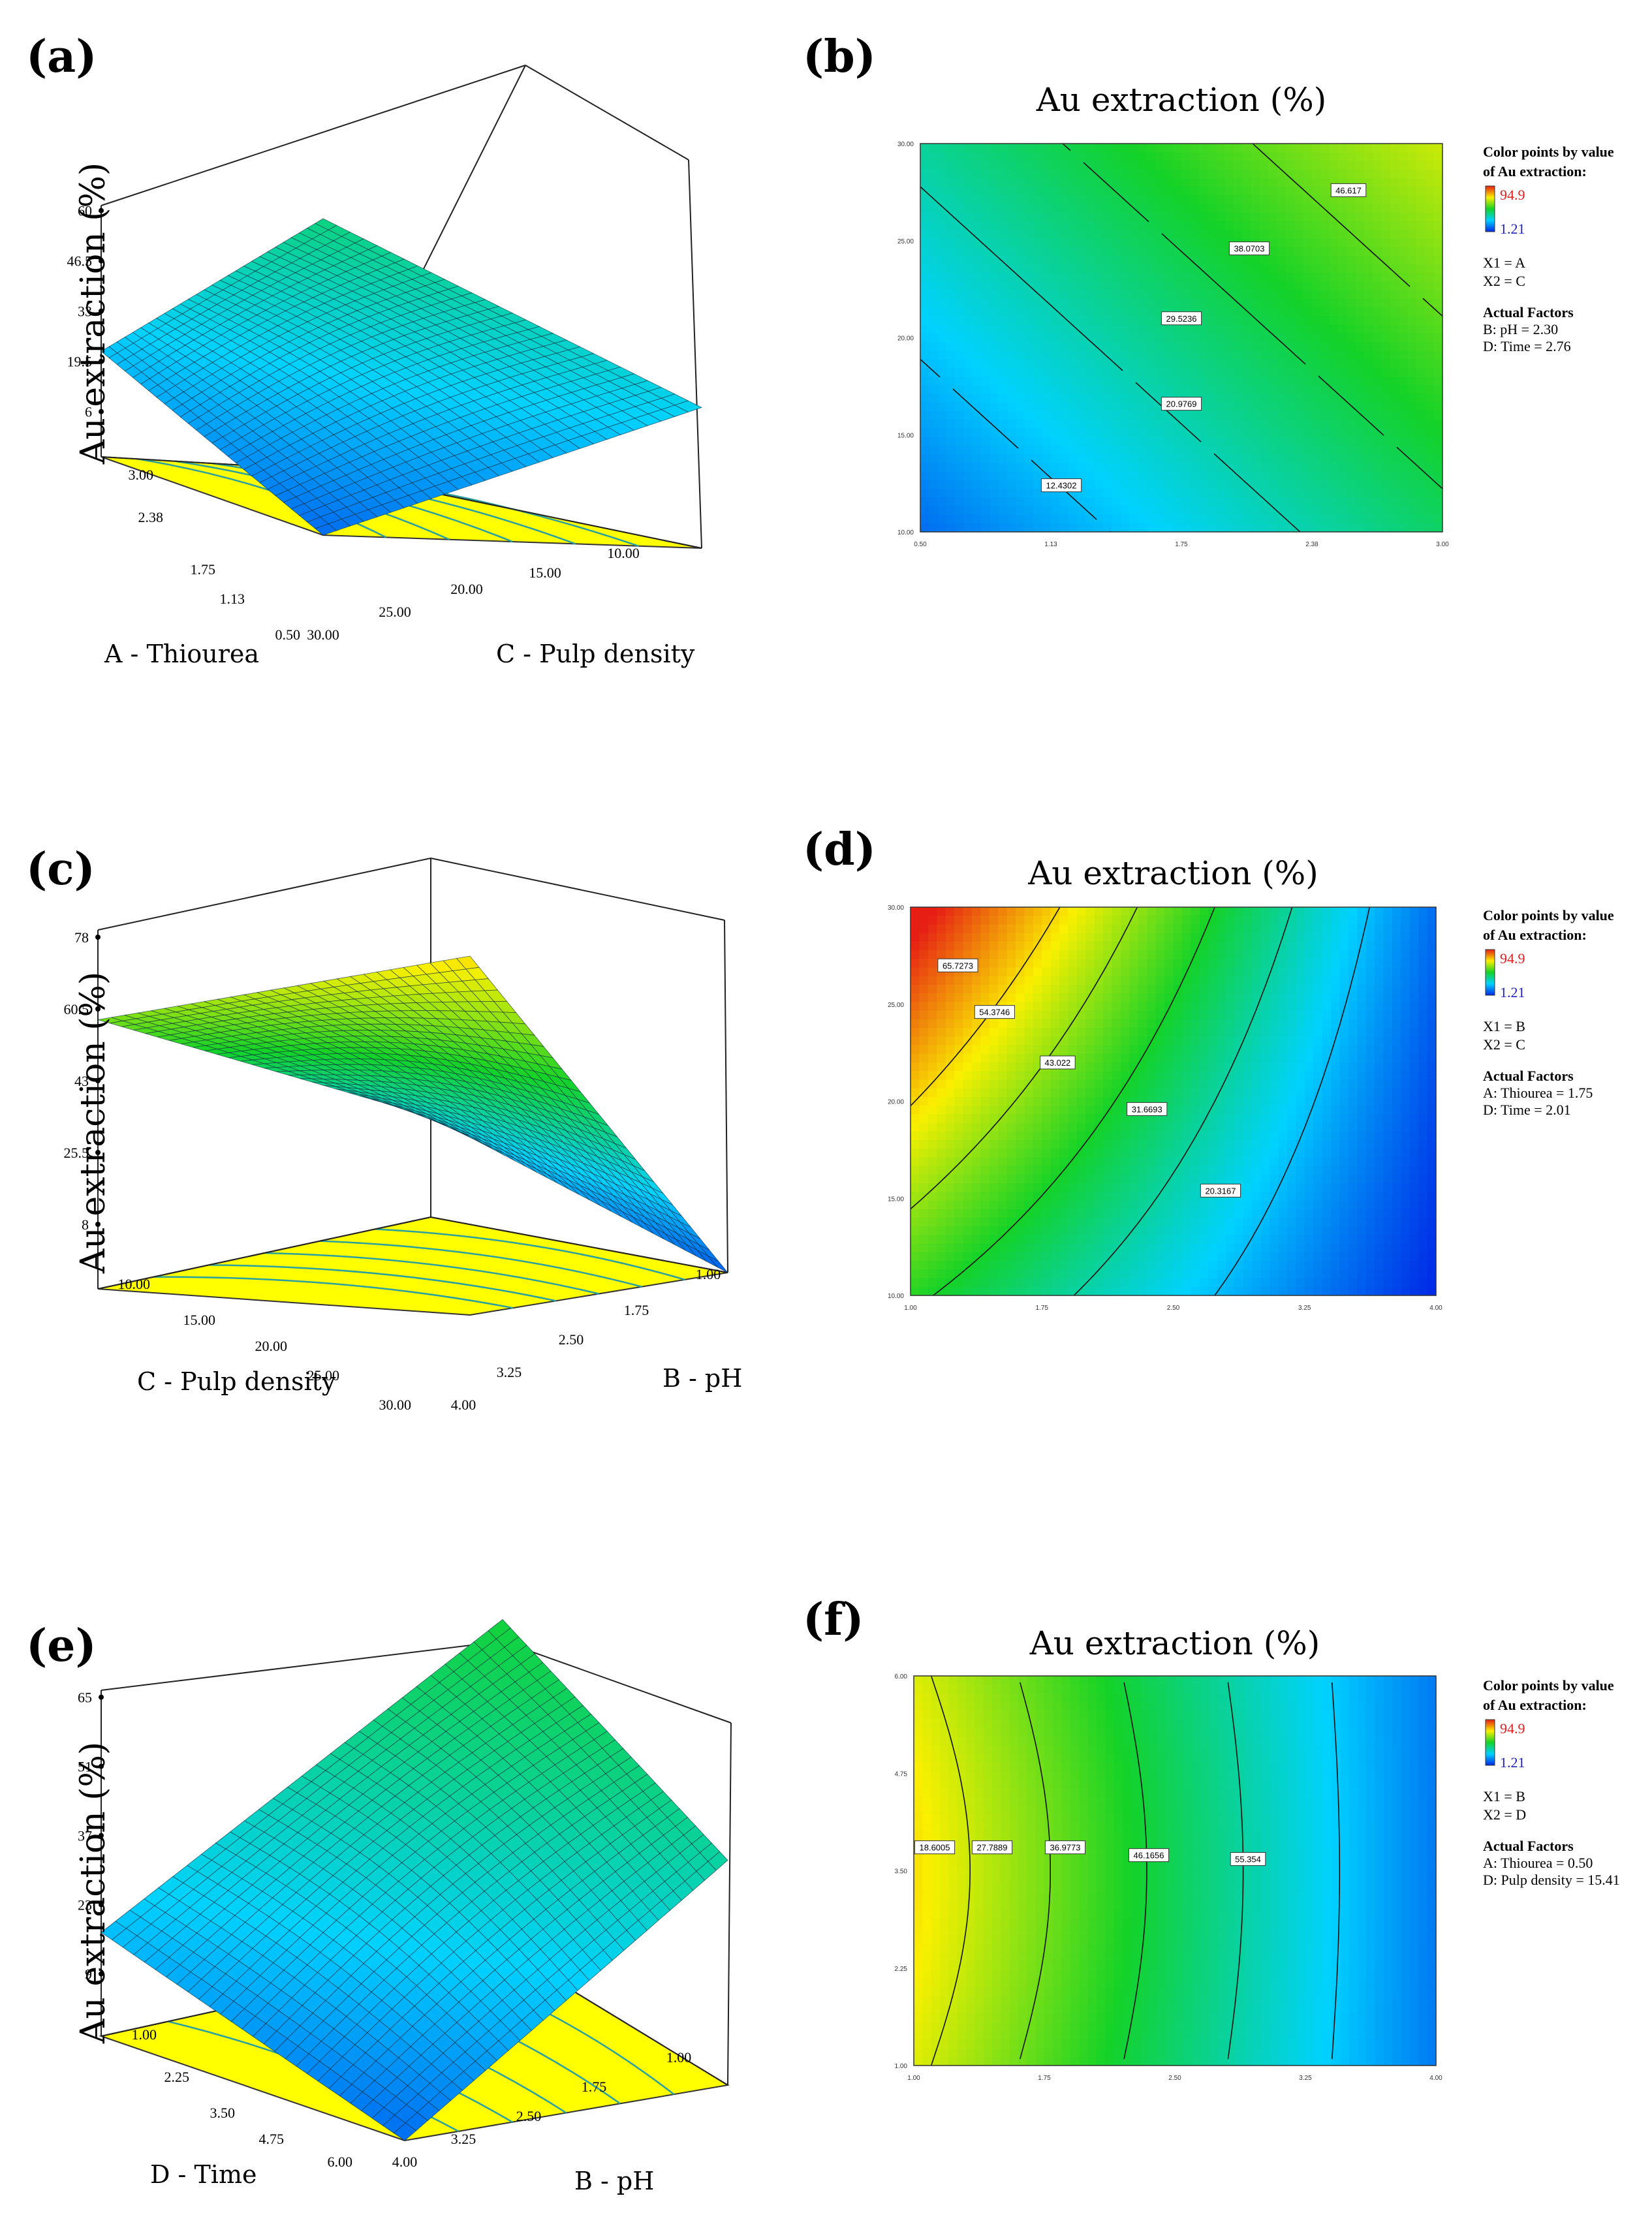  Describe the element at coordinates (992, 1848) in the screenshot. I see `contour-value-label: 27.7889` at that location.